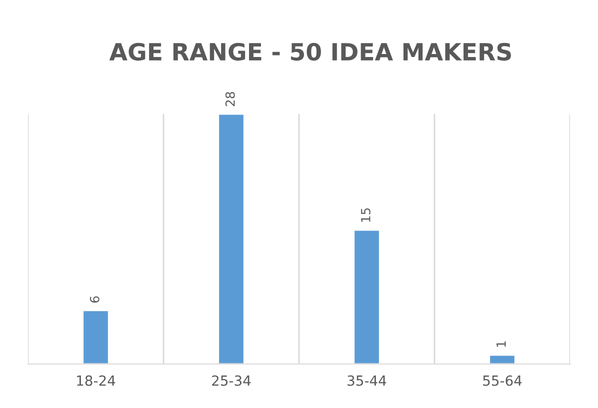 Image resolution: width=598 pixels, height=408 pixels. What do you see at coordinates (95, 299) in the screenshot?
I see `data-label: 6` at bounding box center [95, 299].